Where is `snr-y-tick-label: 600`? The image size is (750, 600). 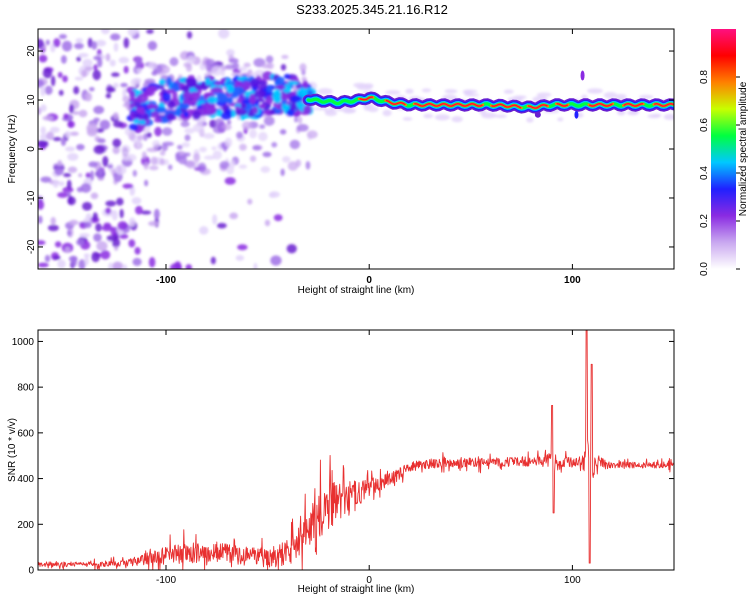
snr-y-tick-label: 600 is located at coordinates (25, 433).